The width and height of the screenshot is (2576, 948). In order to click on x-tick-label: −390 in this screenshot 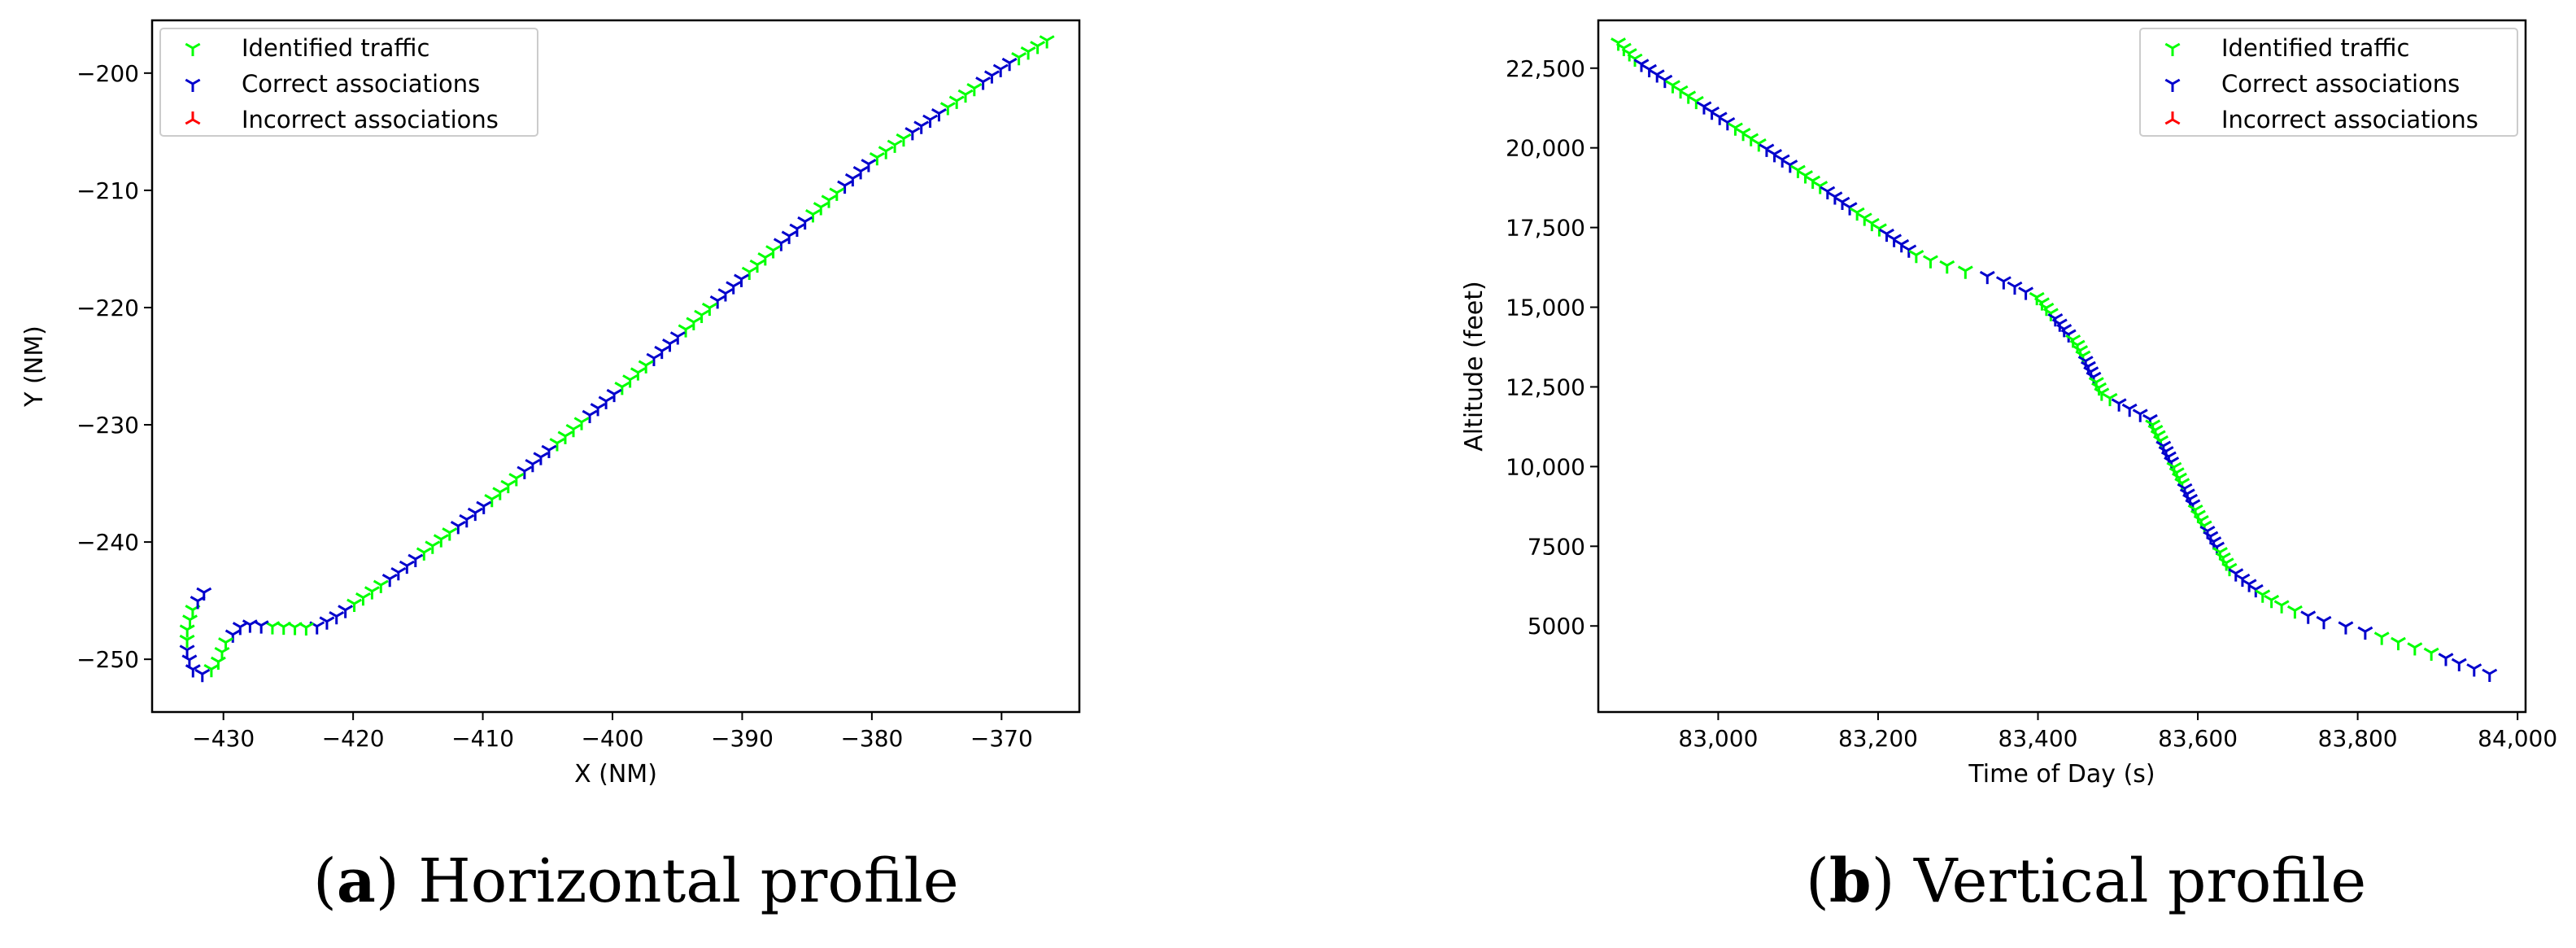, I will do `click(742, 739)`.